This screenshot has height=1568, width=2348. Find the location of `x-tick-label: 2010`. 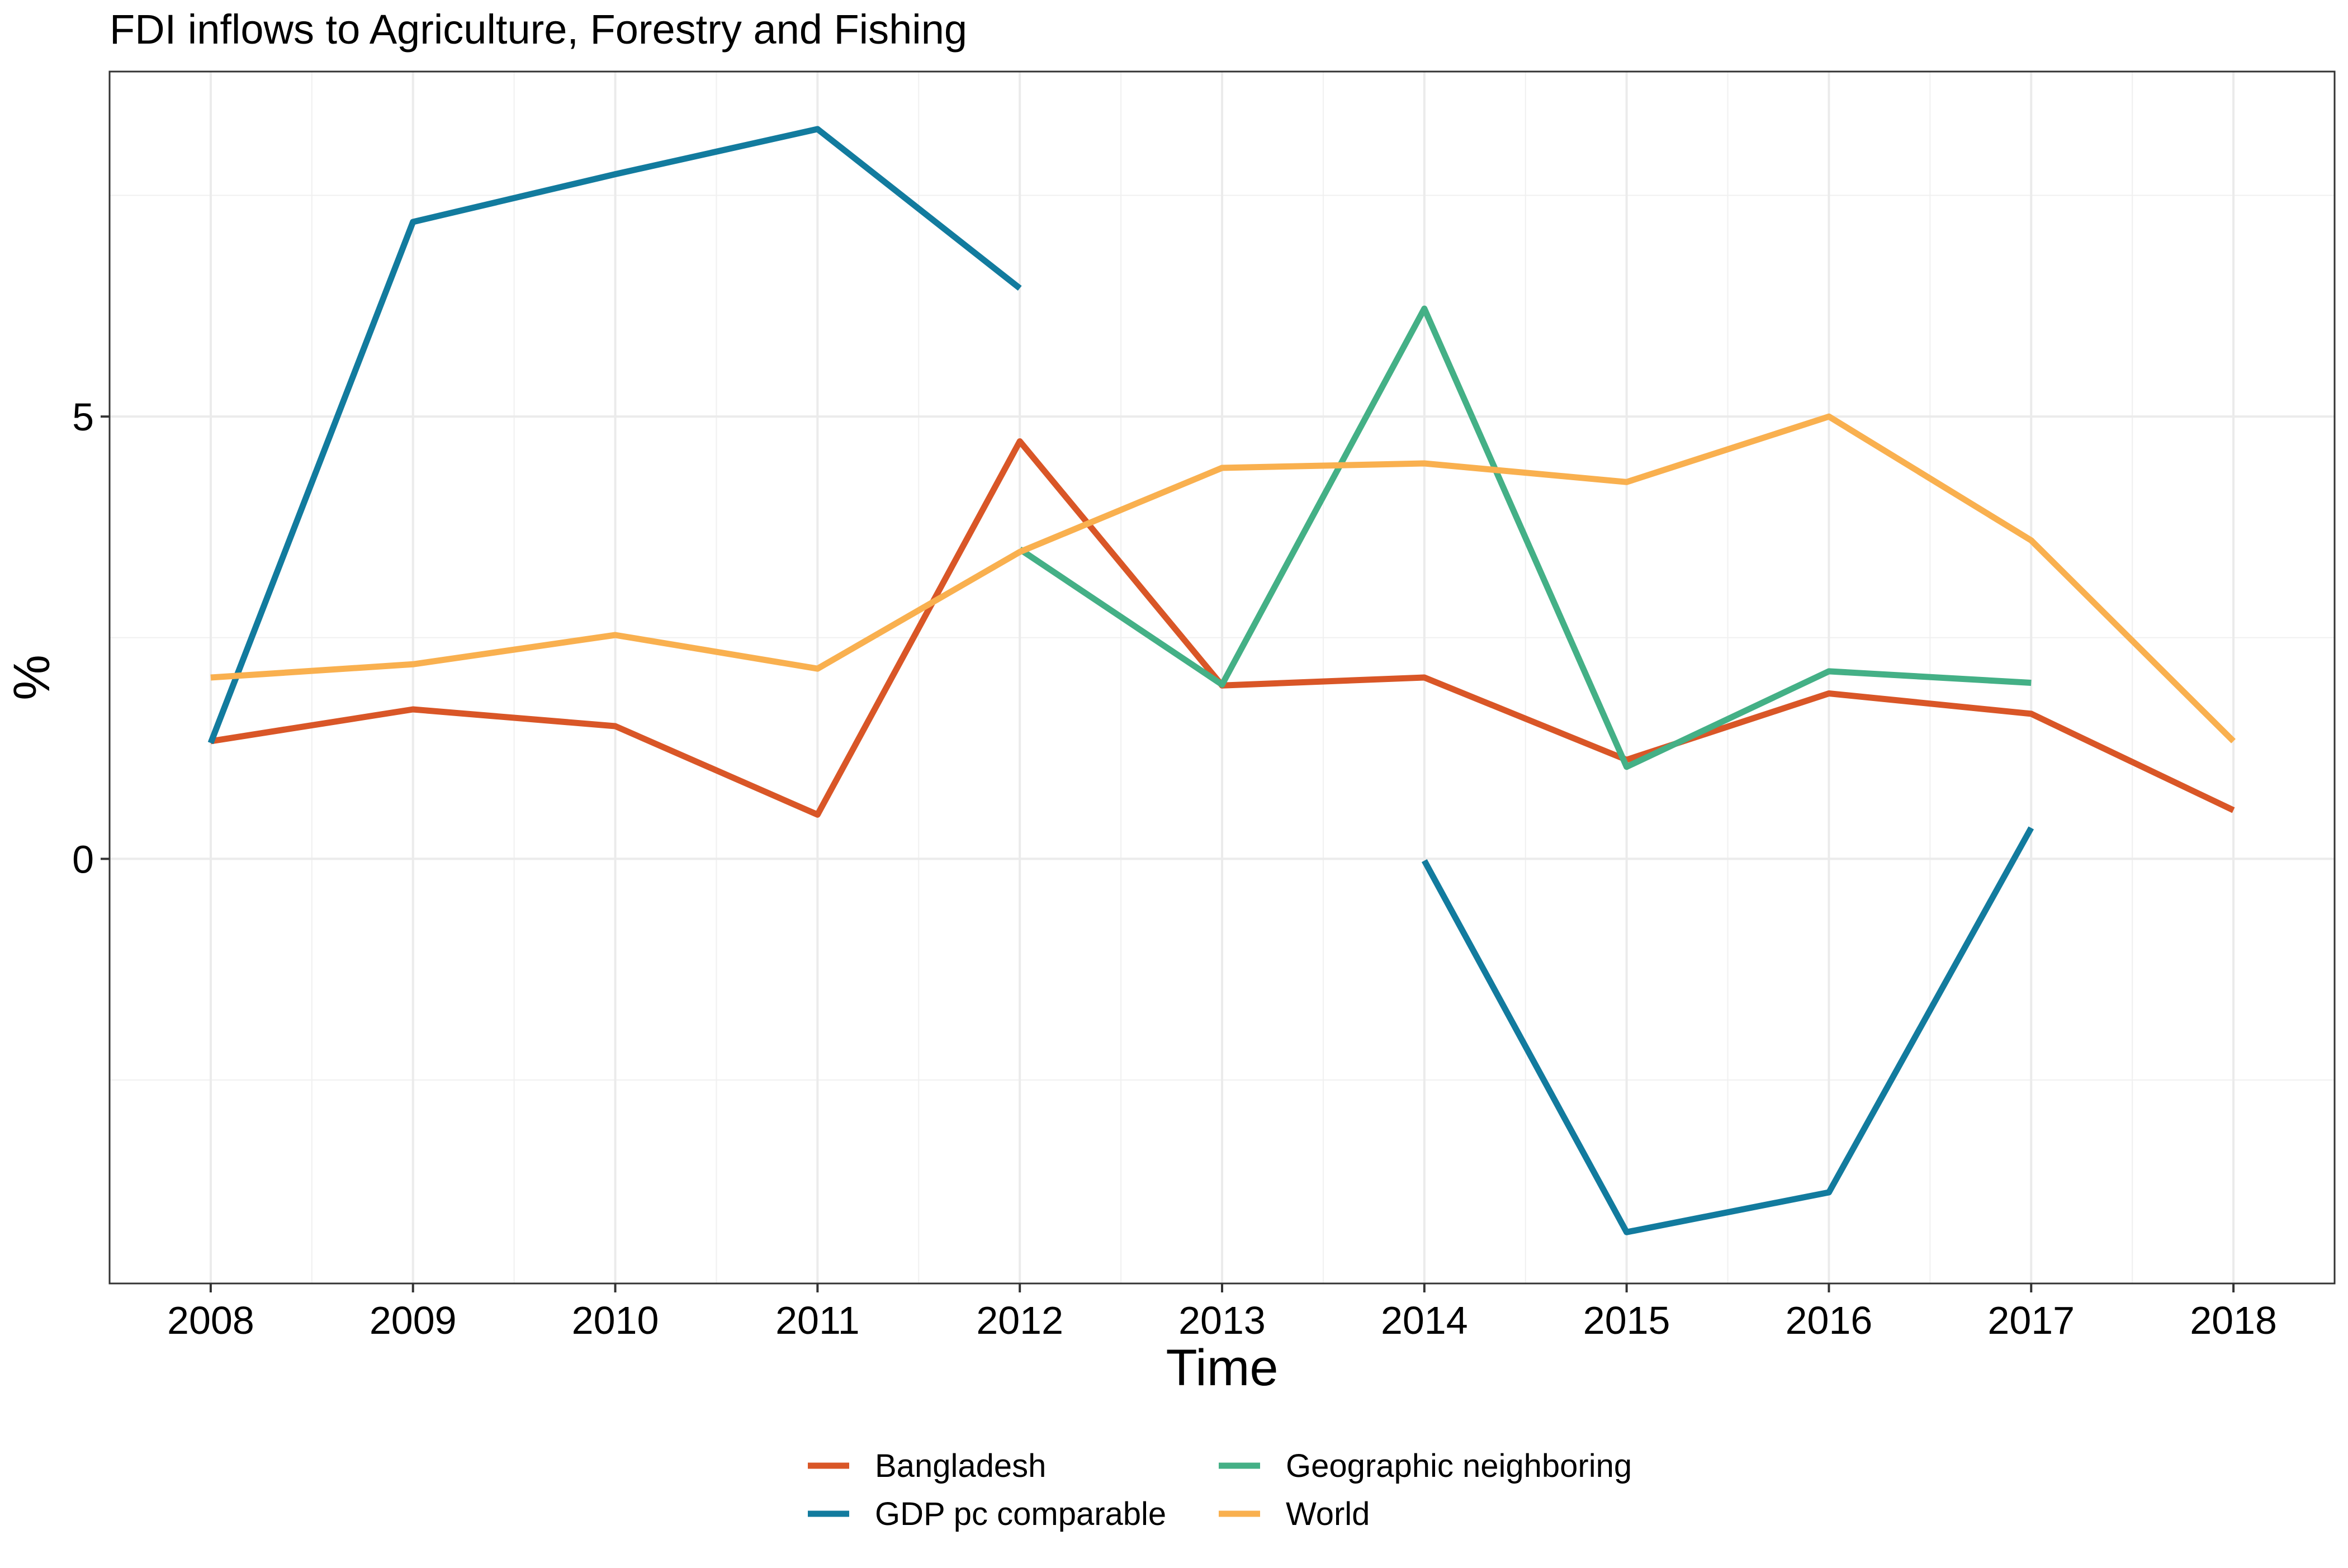

x-tick-label: 2010 is located at coordinates (615, 1320).